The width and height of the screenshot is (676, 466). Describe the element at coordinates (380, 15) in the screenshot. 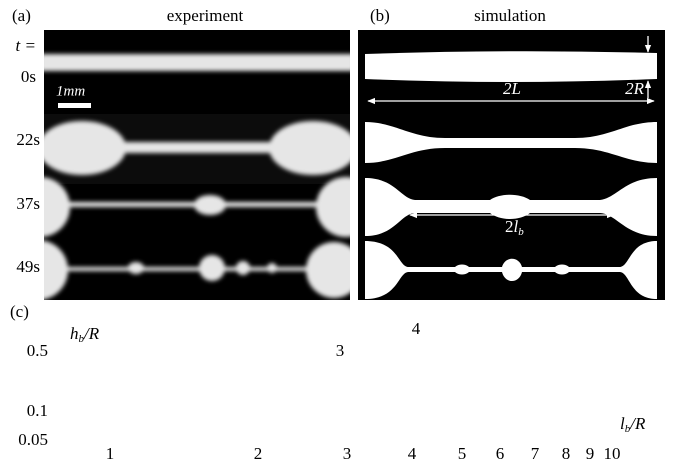

I see `panel-label: (b)` at that location.